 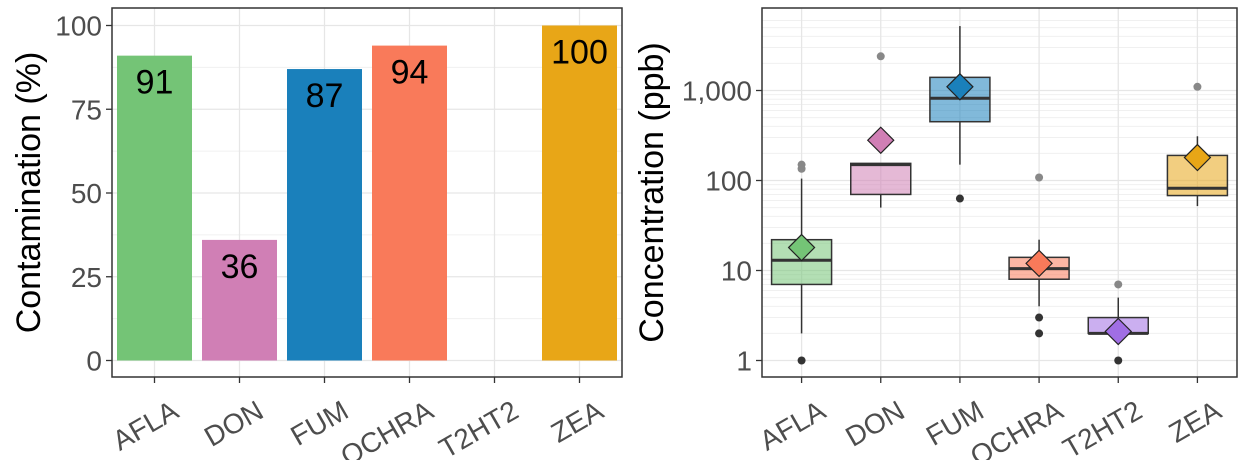 What do you see at coordinates (155, 83) in the screenshot?
I see `bar-value-label: 91` at bounding box center [155, 83].